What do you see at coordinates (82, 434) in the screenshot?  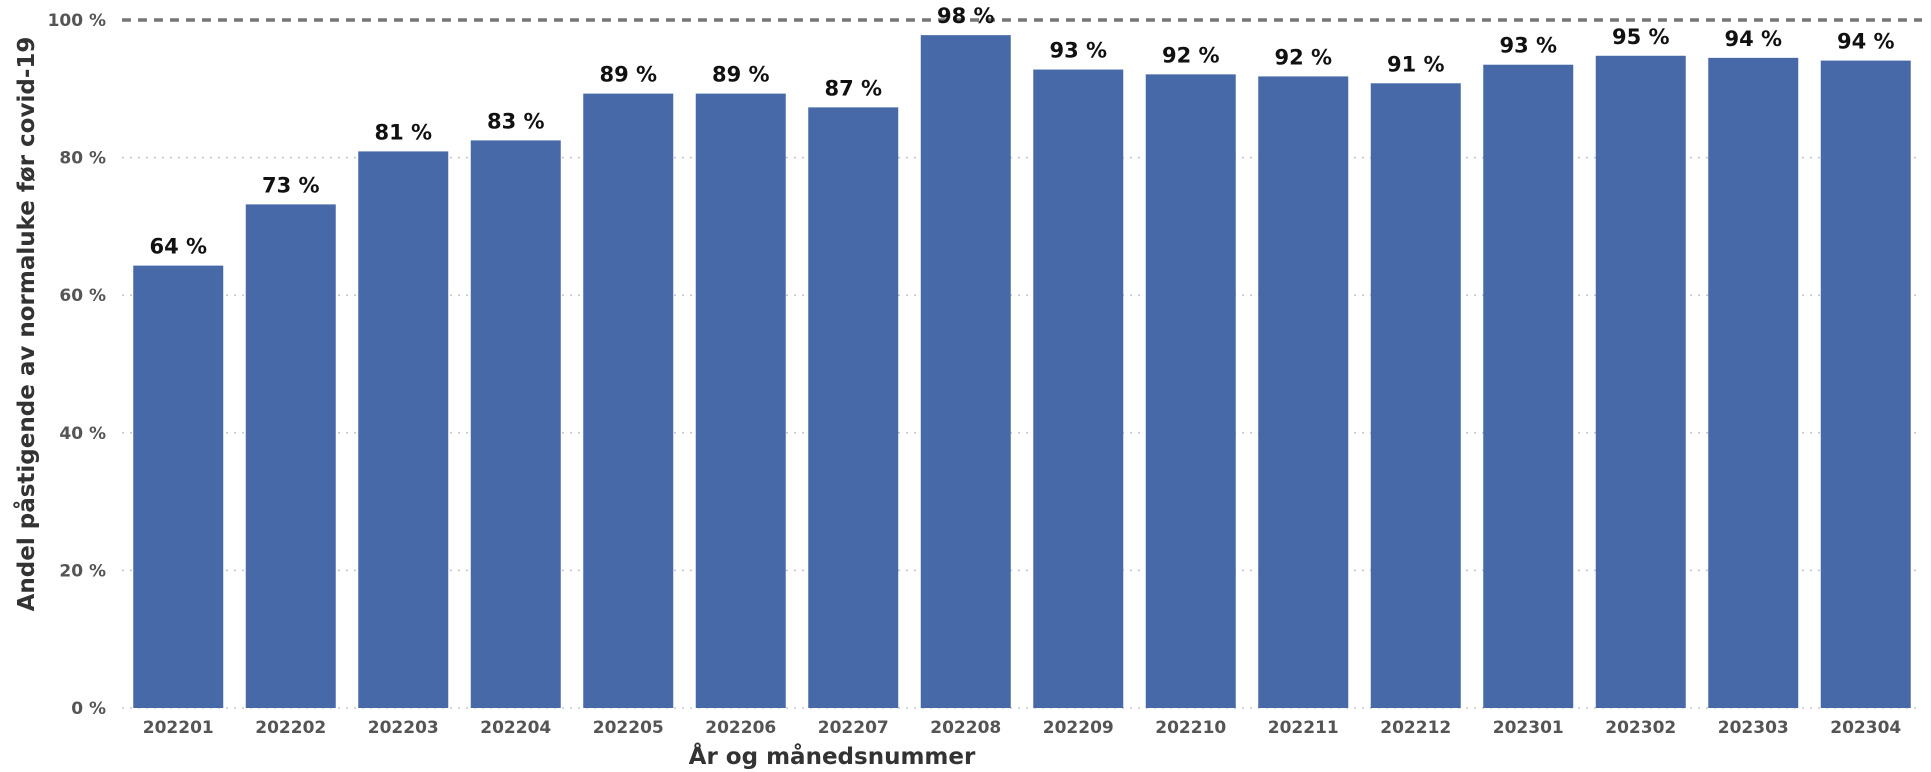 I see `y-tick-label: 40 %` at bounding box center [82, 434].